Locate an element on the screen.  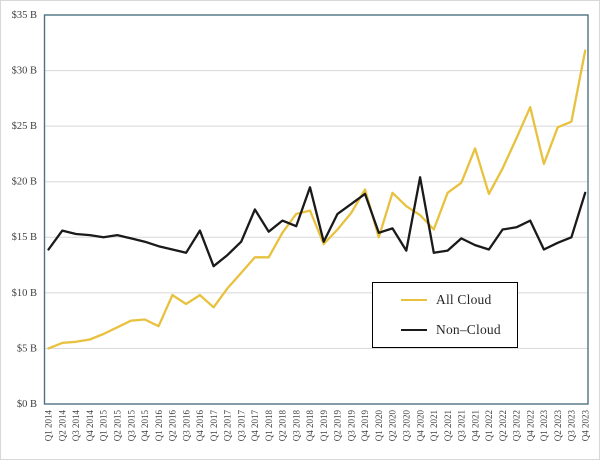
x-axis-label: Q1 2019 is located at coordinates (324, 426).